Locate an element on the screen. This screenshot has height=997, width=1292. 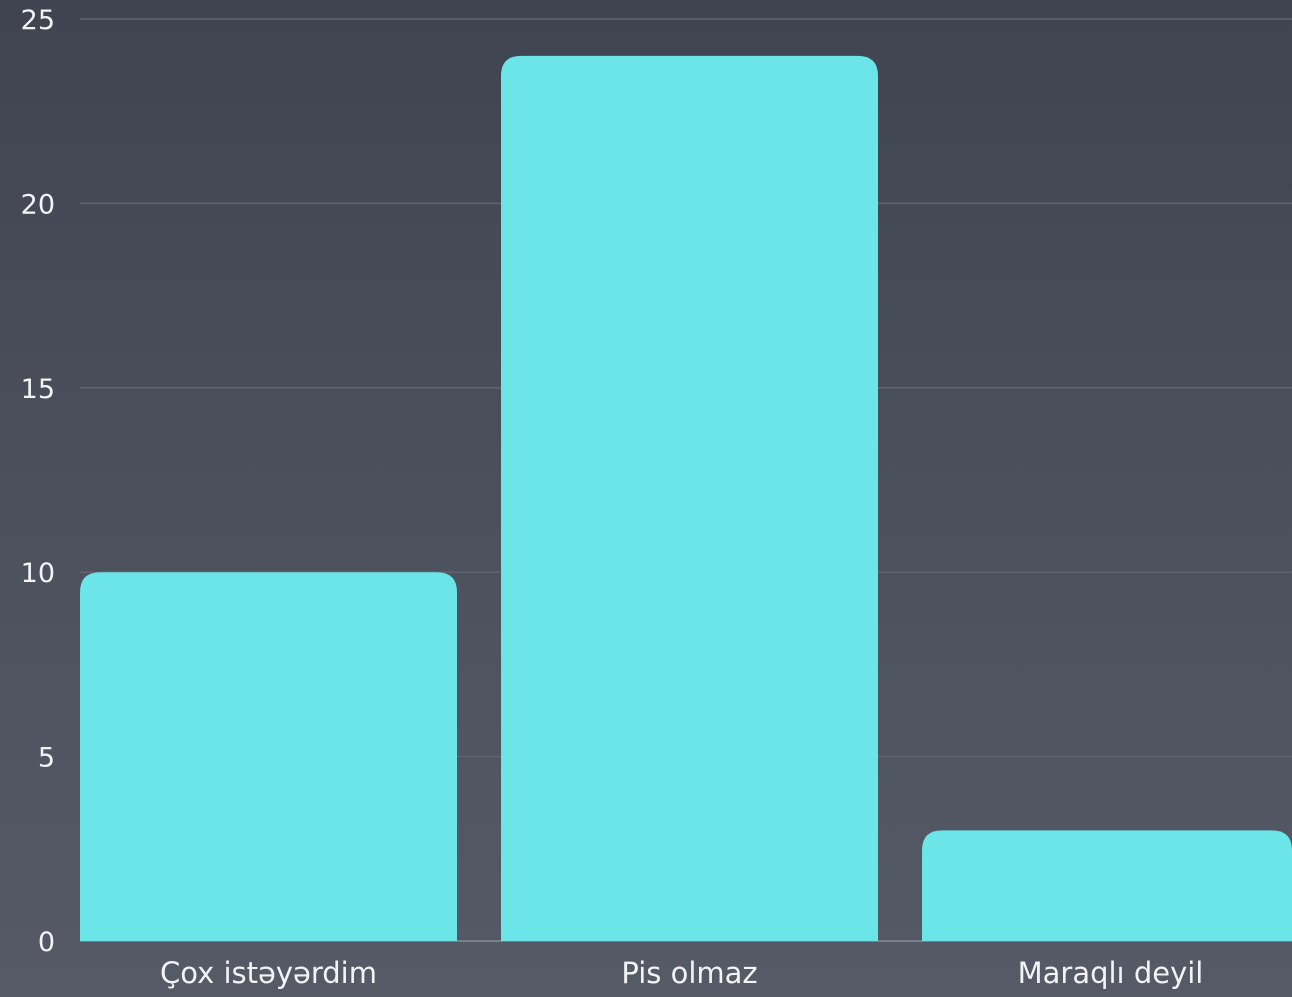
x-category-label: Pis olmaz is located at coordinates (689, 973).